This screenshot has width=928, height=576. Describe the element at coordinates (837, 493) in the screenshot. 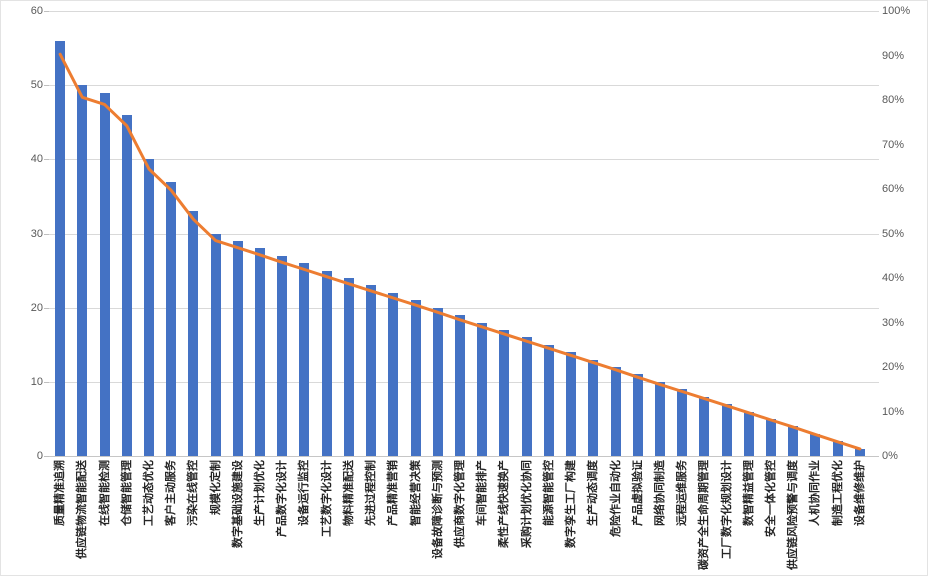

I see `category-label: 制造工程优化` at that location.